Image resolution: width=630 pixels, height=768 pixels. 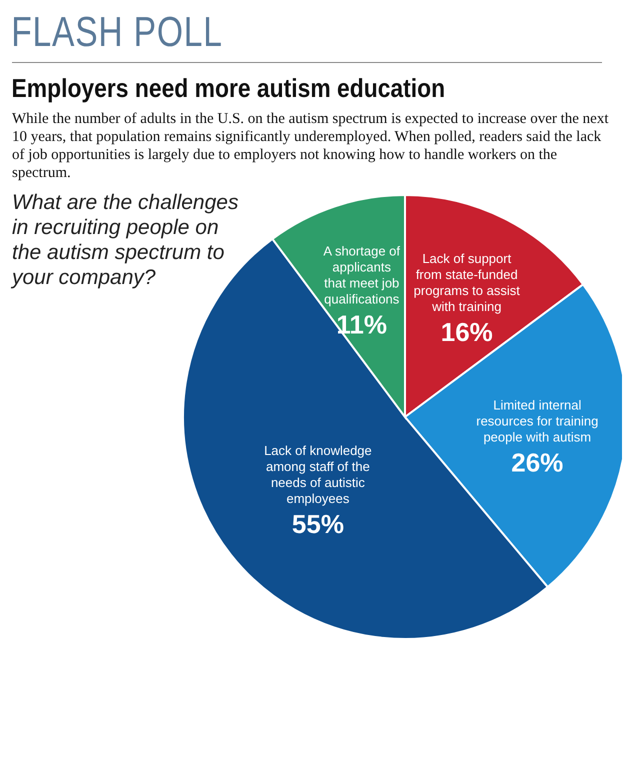 I want to click on chart-subtitle: Employers need more autism education, so click(x=228, y=88).